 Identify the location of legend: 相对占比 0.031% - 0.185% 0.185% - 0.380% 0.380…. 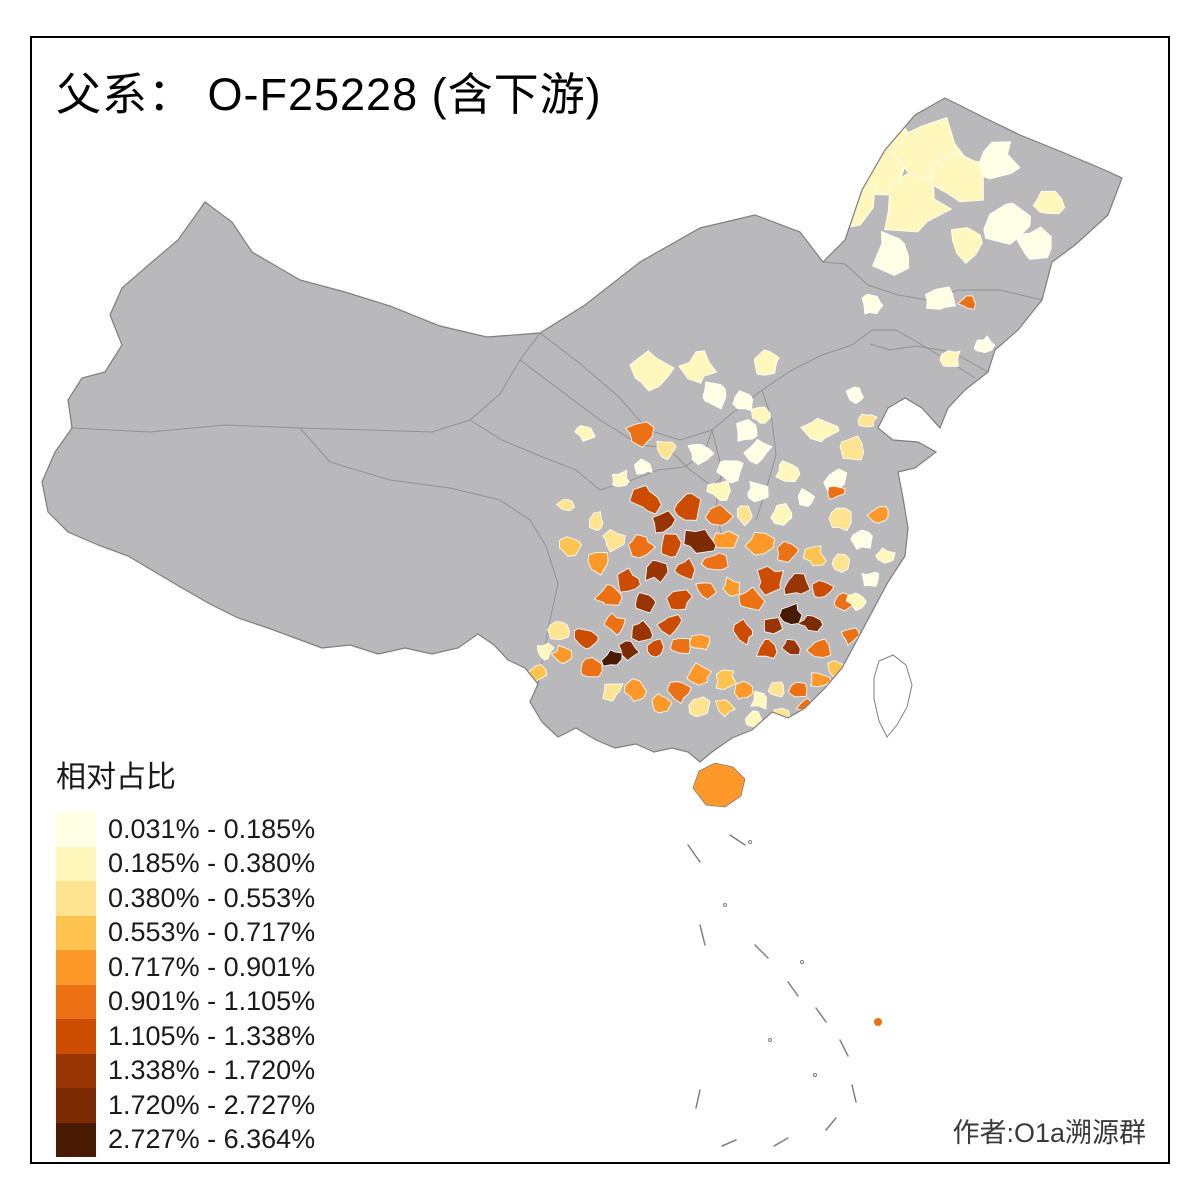
(185, 954).